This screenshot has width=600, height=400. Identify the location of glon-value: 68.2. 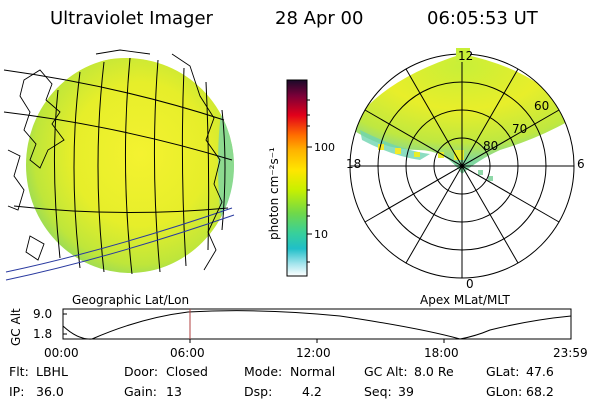
(540, 391).